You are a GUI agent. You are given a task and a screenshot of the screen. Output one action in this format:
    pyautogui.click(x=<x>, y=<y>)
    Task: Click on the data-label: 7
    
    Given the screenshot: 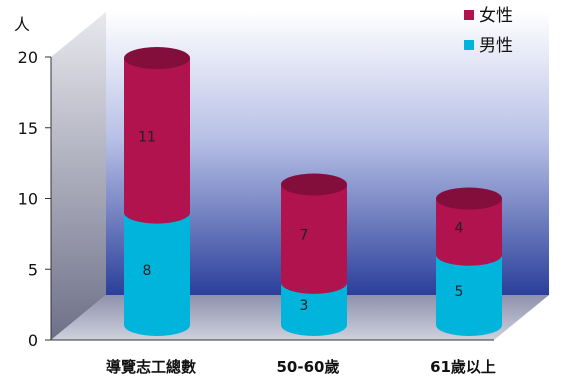 What is the action you would take?
    pyautogui.click(x=304, y=236)
    